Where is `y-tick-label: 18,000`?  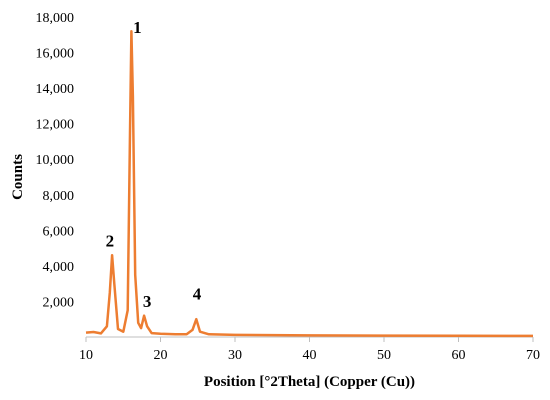
y-tick-label: 18,000 is located at coordinates (55, 18).